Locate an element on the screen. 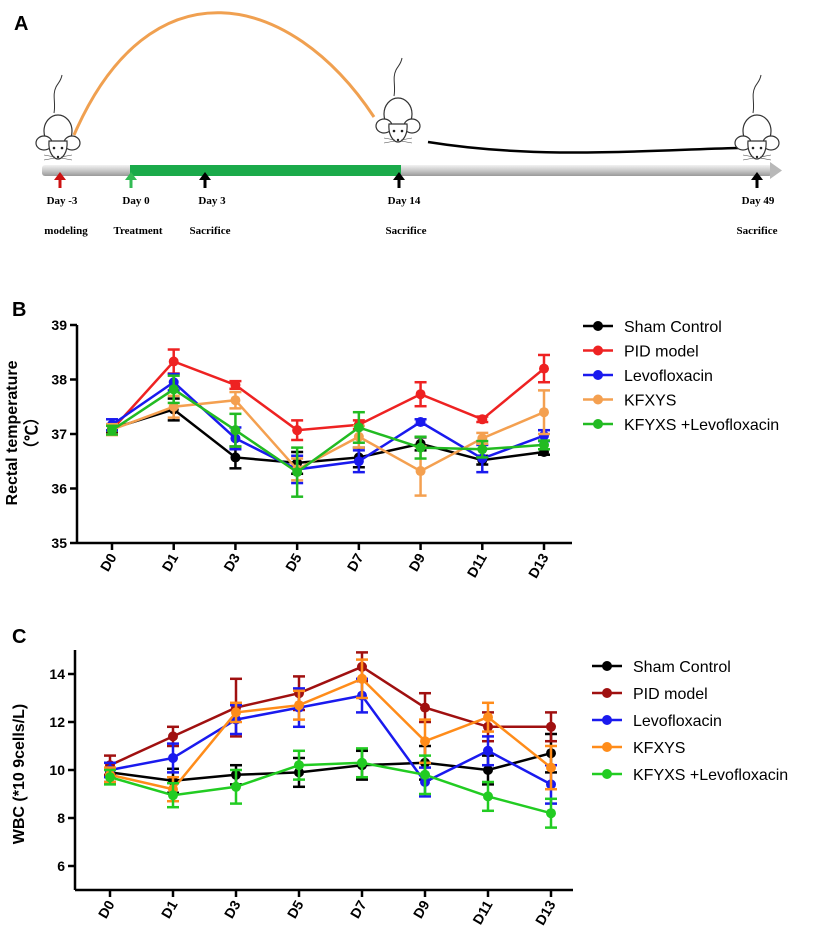 The width and height of the screenshot is (816, 940). timeline-day-label: Day 3 is located at coordinates (212, 201).